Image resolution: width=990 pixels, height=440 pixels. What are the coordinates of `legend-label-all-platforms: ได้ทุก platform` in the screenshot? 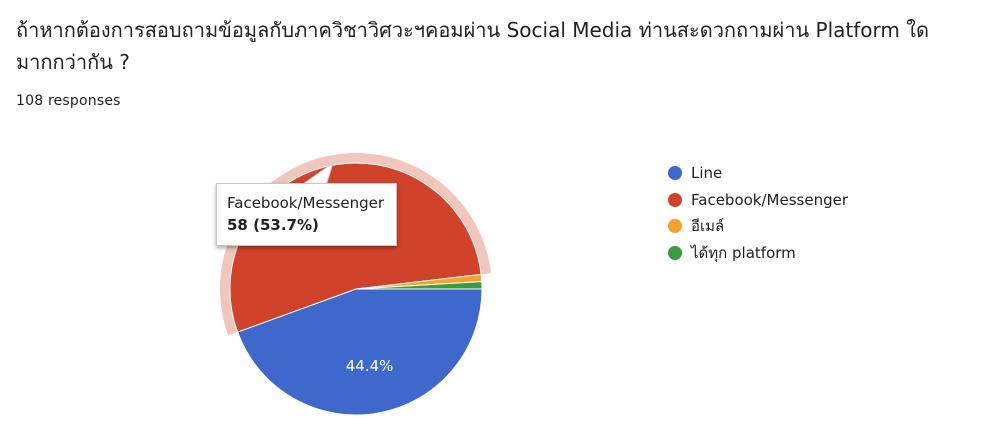 It's located at (743, 252).